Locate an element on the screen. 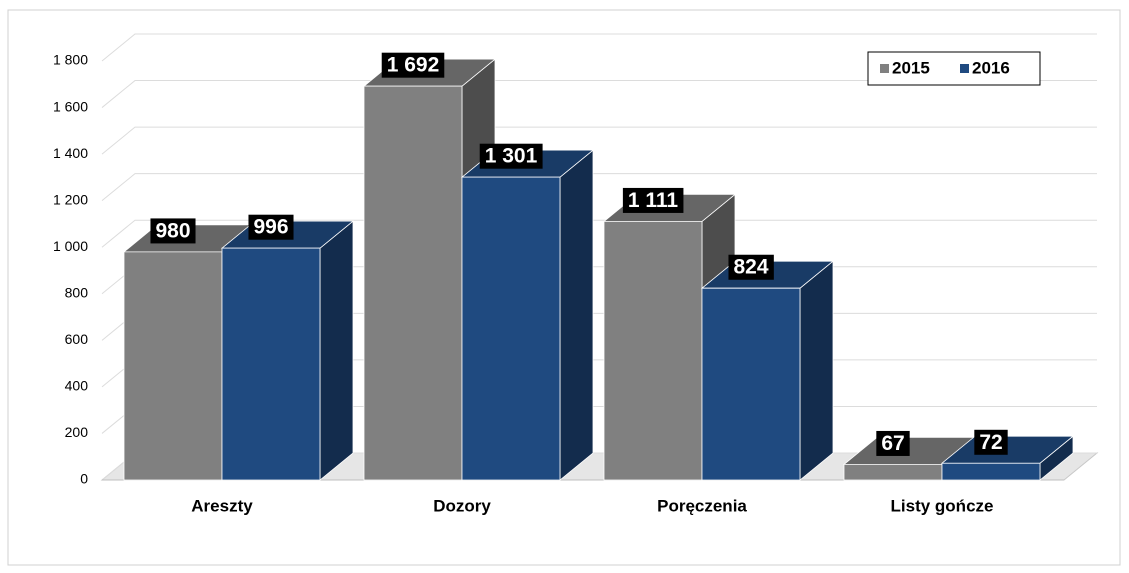  value-label: 1 301 is located at coordinates (511, 156).